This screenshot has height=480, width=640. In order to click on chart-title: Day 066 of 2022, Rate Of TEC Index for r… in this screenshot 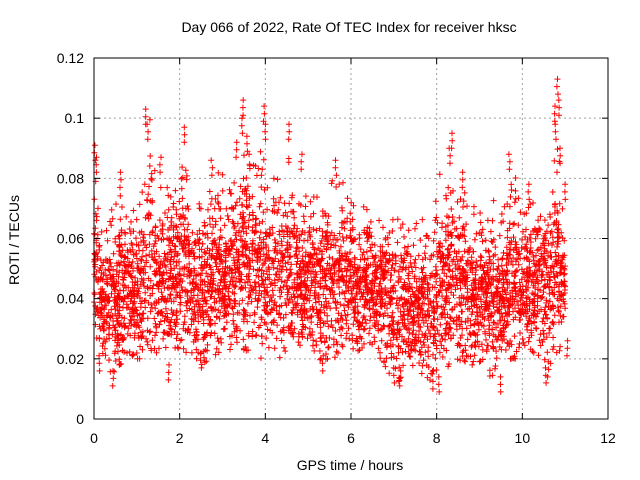, I will do `click(348, 27)`.